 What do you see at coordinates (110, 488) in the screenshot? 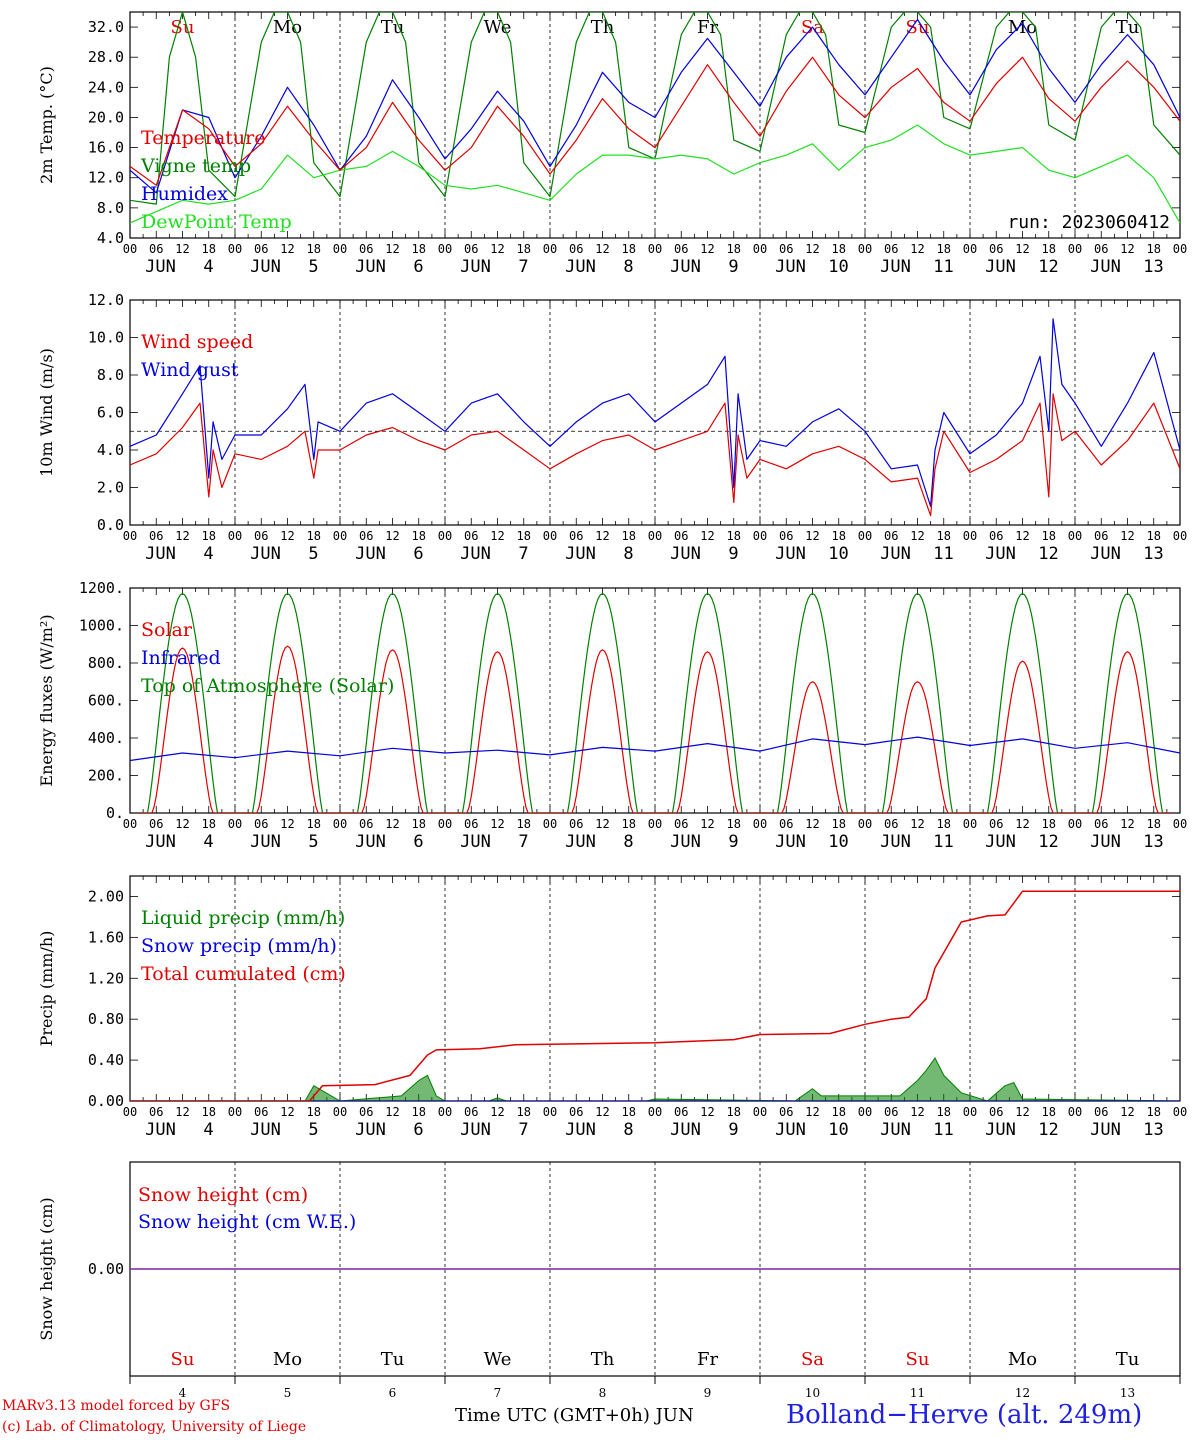
I see `y-tick-label: 2.0` at bounding box center [110, 488].